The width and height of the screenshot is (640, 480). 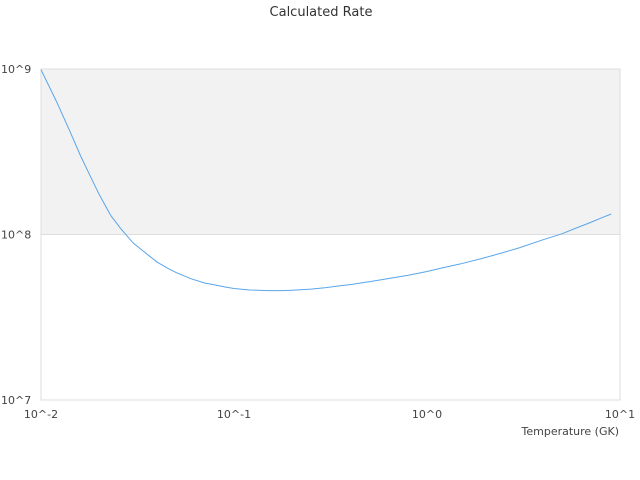 What do you see at coordinates (570, 431) in the screenshot?
I see `x-axis-label: Temperature (GK)` at bounding box center [570, 431].